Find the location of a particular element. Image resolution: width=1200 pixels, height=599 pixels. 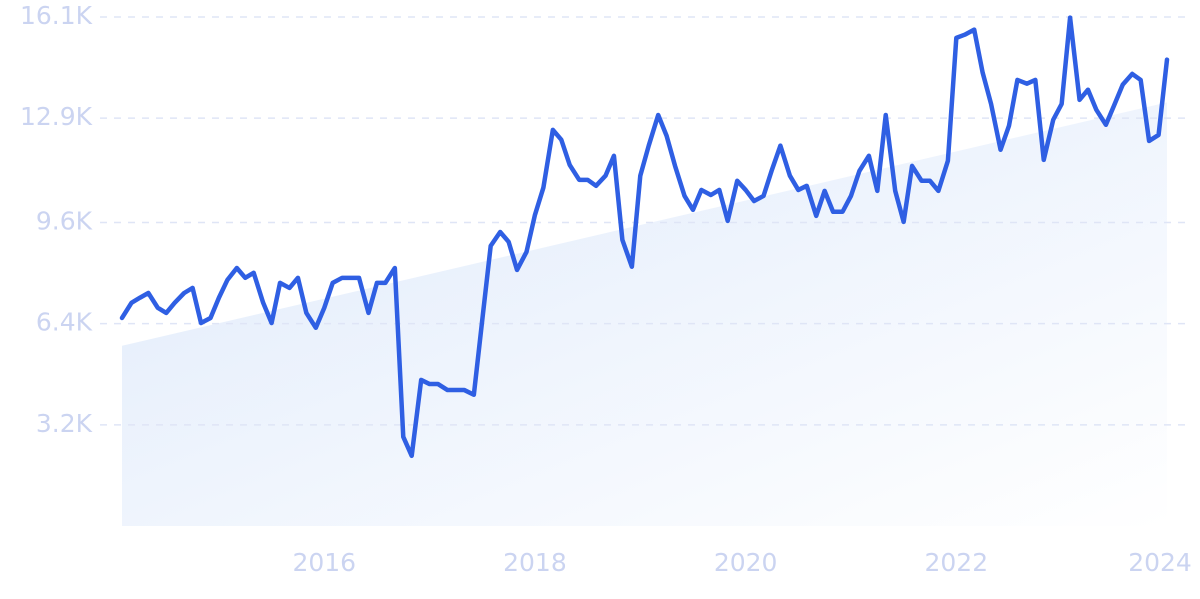

y-tick-label: 16.1K is located at coordinates (56, 15).